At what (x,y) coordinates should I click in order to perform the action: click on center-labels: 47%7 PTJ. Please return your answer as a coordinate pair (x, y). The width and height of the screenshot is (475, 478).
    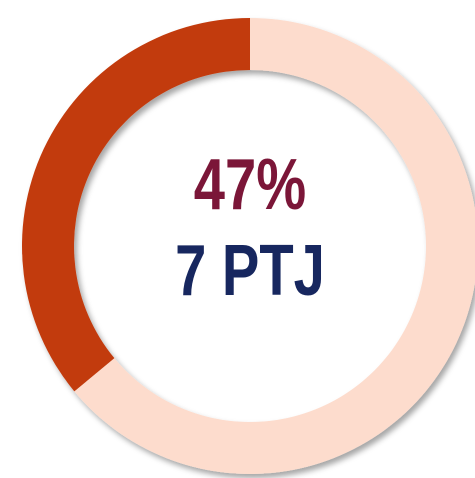
    Looking at the image, I should click on (250, 227).